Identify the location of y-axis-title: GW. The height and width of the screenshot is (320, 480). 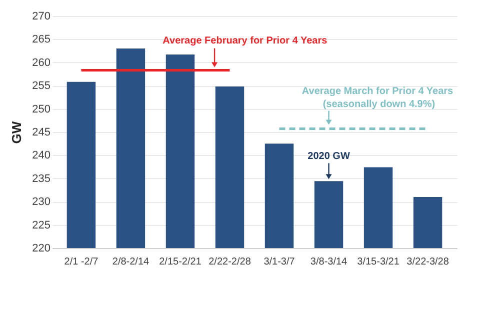
(16, 132).